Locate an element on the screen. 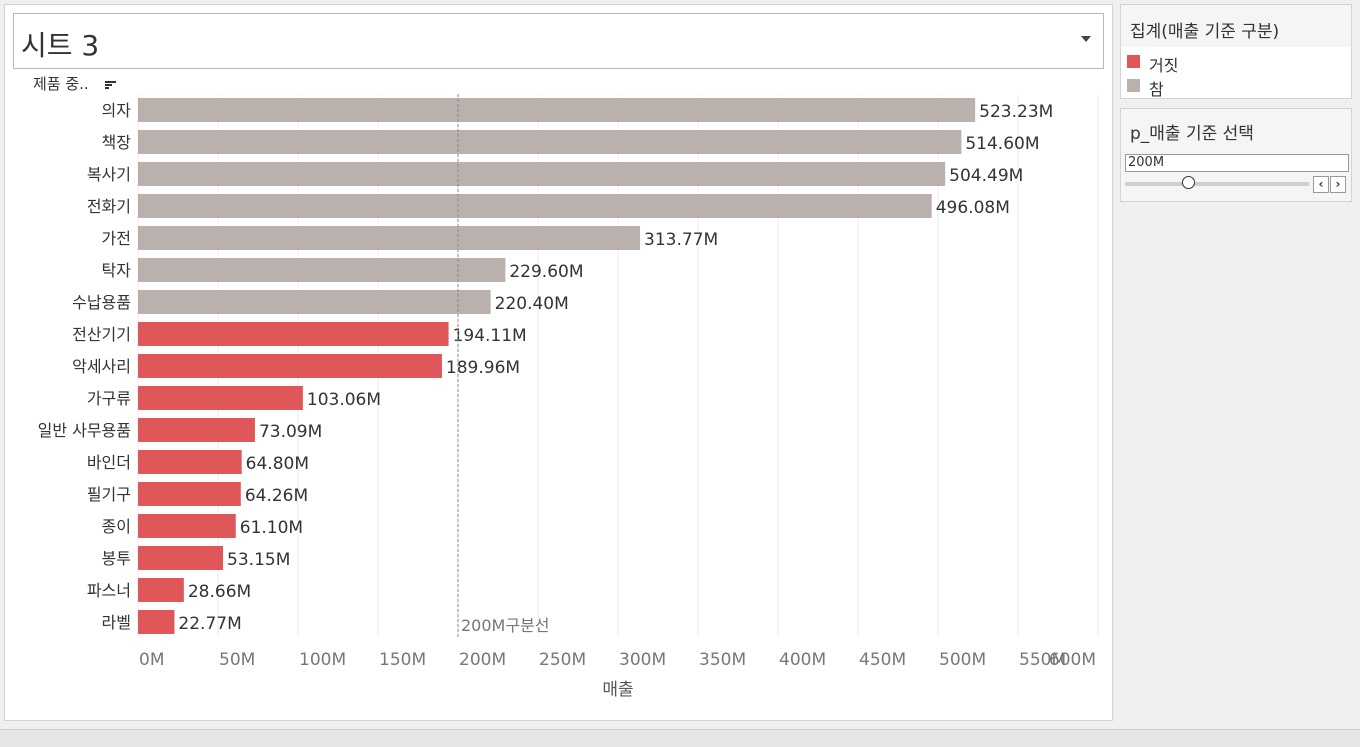 This screenshot has width=1360, height=747. x-tick-label: 550M is located at coordinates (1042, 660).